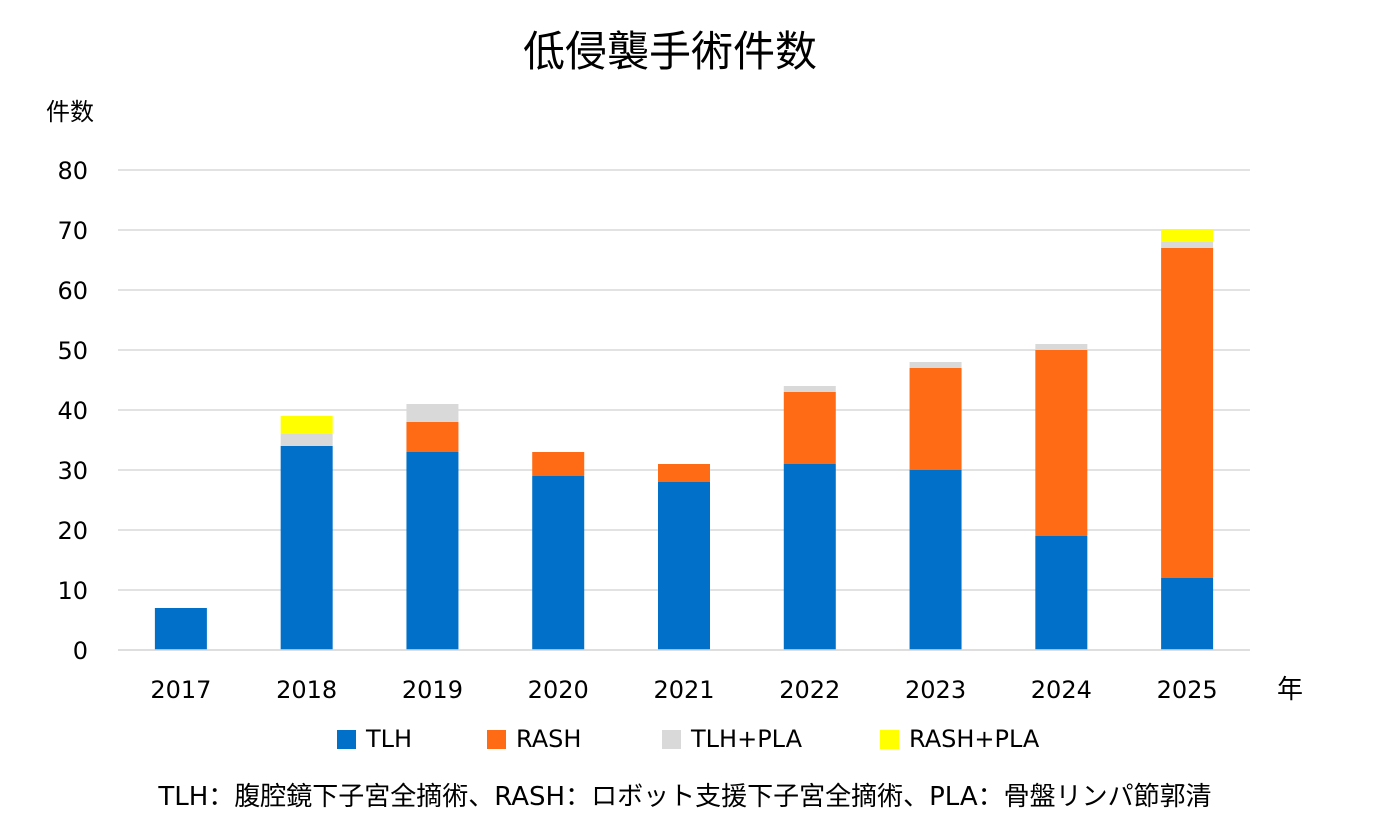  What do you see at coordinates (746, 739) in the screenshot?
I see `legend-label: TLH+PLA` at bounding box center [746, 739].